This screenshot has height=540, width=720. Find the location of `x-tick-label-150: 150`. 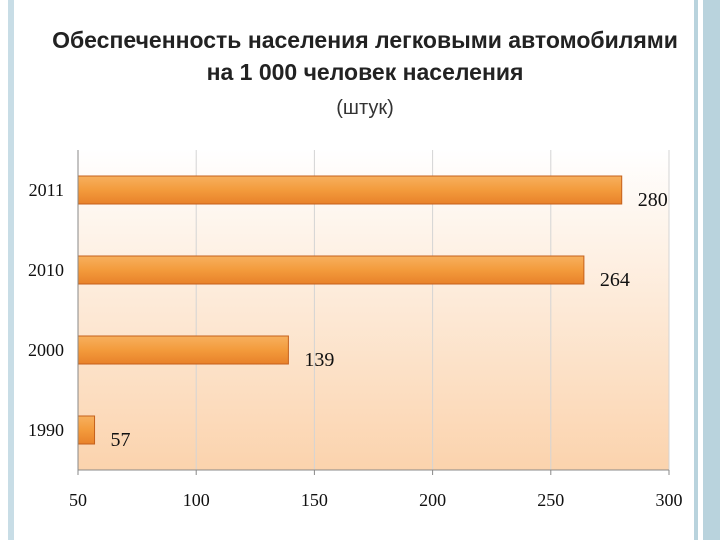

x-tick-label-150: 150 is located at coordinates (314, 500).